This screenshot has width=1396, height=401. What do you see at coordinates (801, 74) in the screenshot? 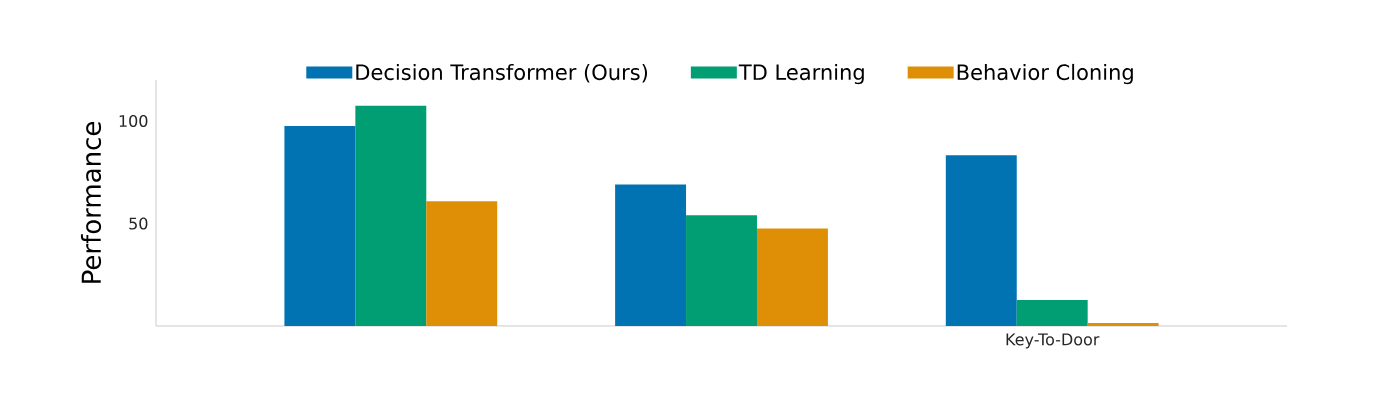
I see `legend-label: TD Learning` at bounding box center [801, 74].